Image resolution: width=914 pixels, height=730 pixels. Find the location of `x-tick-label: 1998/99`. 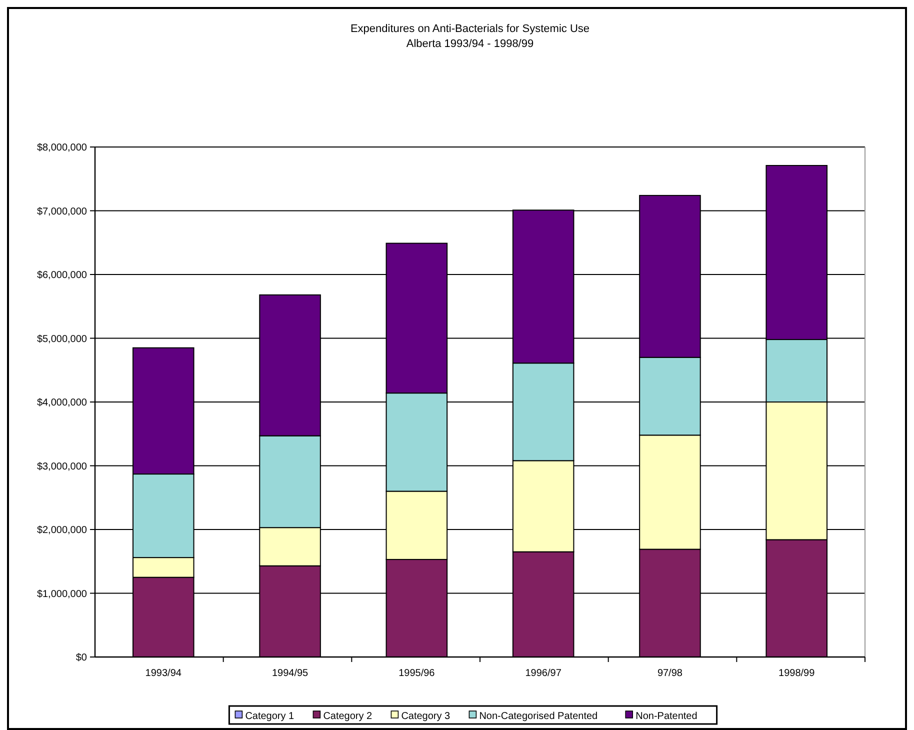

x-tick-label: 1998/99 is located at coordinates (797, 673).